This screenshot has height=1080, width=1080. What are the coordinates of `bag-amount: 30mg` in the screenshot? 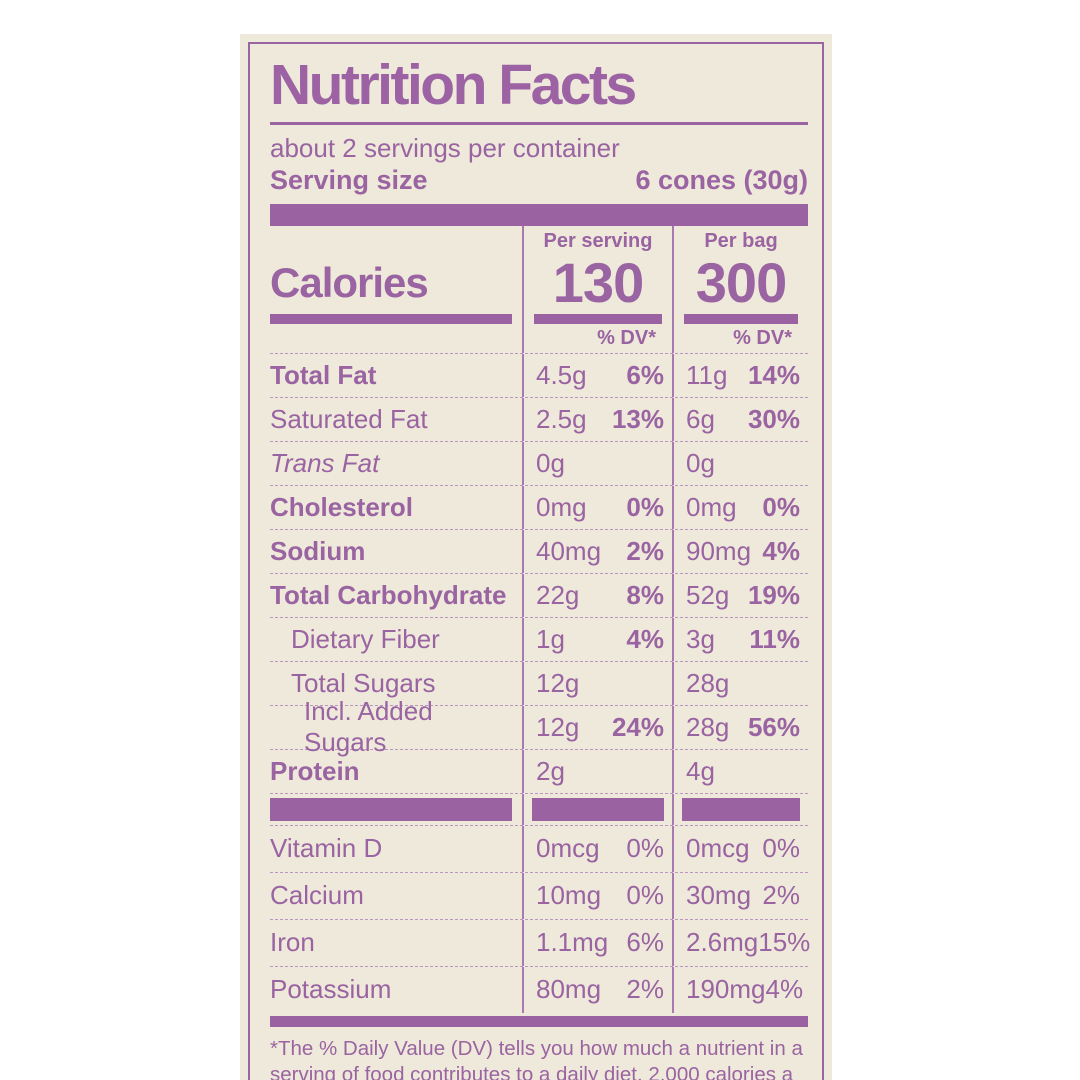 It's located at (719, 895).